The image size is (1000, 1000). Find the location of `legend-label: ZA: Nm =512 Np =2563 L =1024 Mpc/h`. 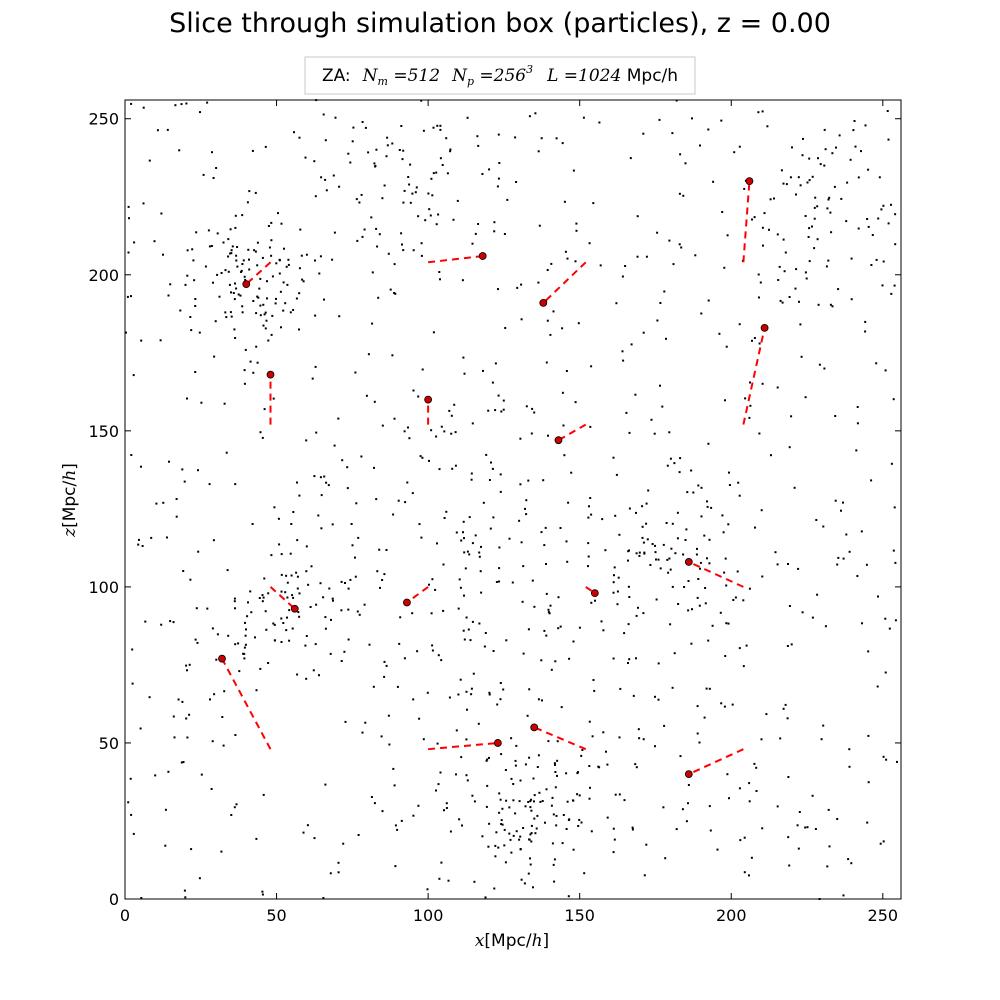

legend-label: ZA: Nm =512 Np =2563 L =1024 Mpc/h is located at coordinates (500, 75).